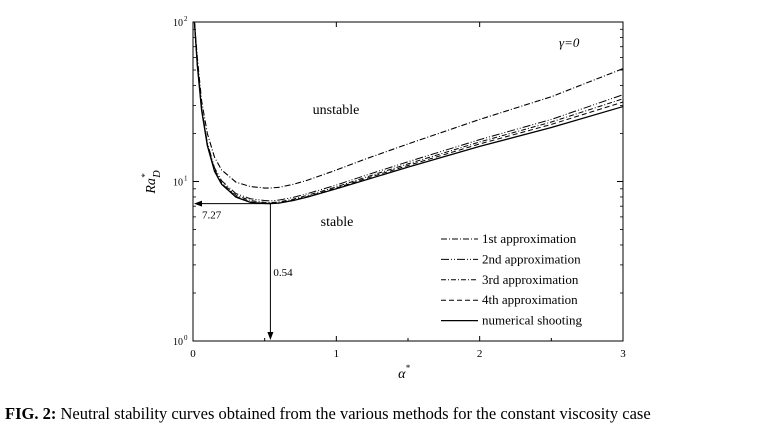 This screenshot has height=441, width=771. I want to click on x-axis-label: α*, so click(404, 372).